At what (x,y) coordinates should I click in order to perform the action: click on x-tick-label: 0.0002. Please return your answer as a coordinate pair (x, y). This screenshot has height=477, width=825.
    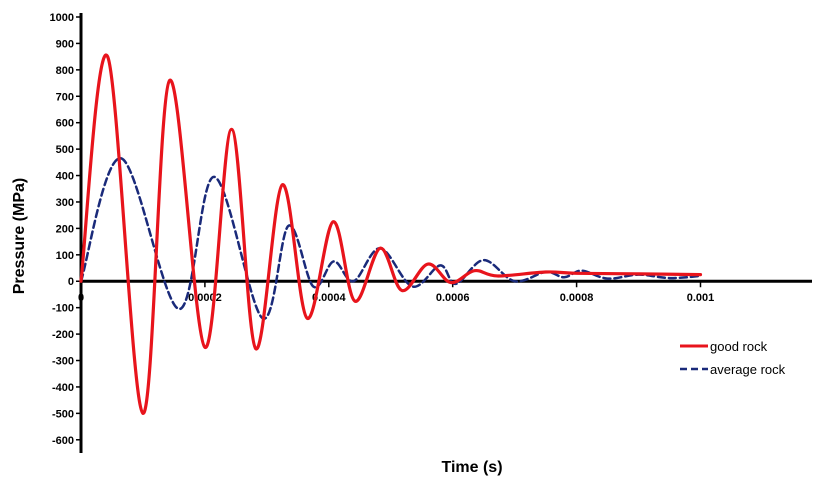
    Looking at the image, I should click on (205, 298).